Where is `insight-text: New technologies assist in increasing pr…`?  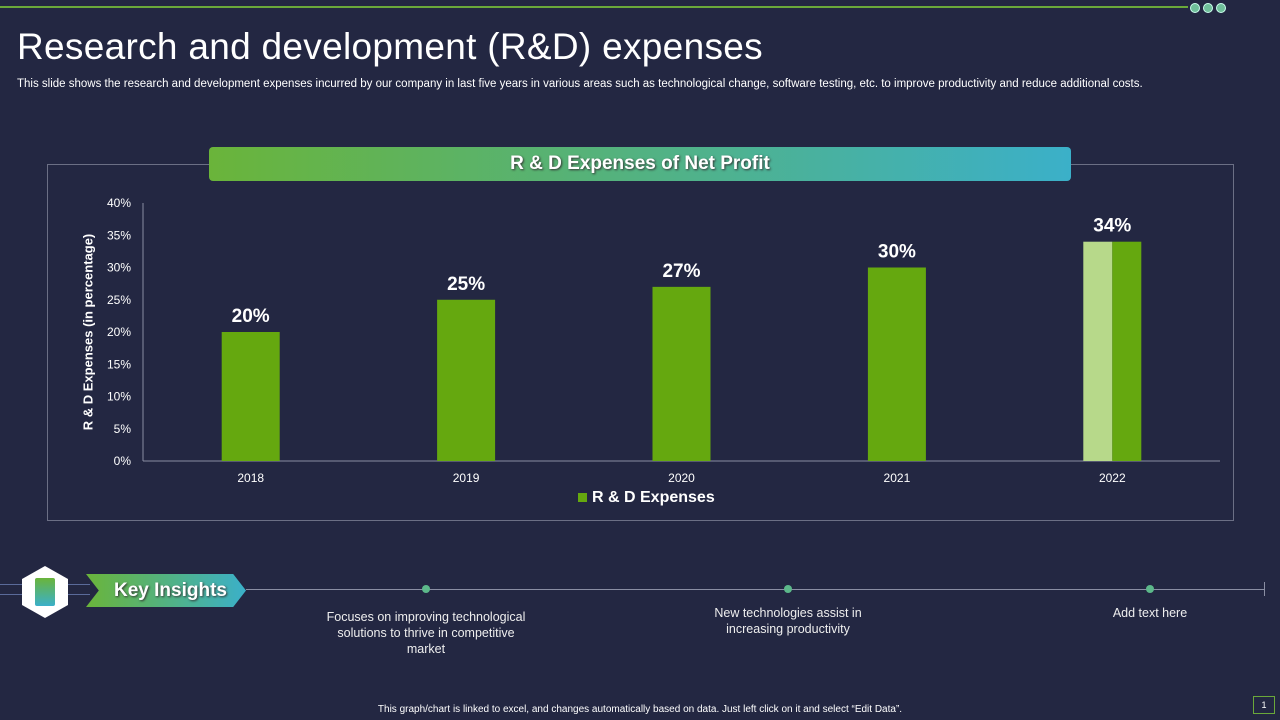 insight-text: New technologies assist in increasing pr… is located at coordinates (788, 621).